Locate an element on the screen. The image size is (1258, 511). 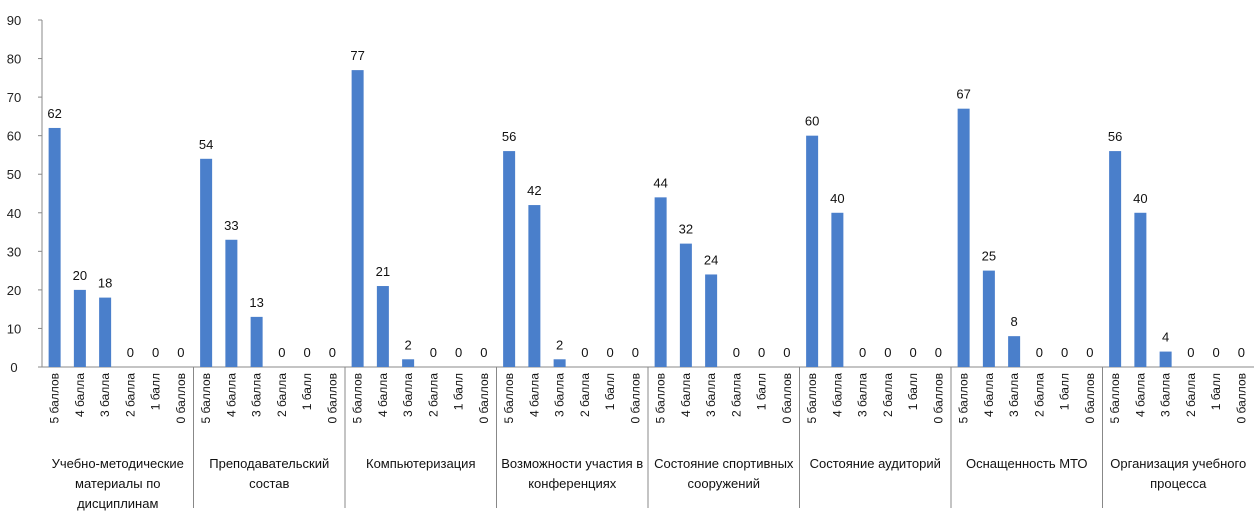
group-label: Организация учебного is located at coordinates (1178, 463).